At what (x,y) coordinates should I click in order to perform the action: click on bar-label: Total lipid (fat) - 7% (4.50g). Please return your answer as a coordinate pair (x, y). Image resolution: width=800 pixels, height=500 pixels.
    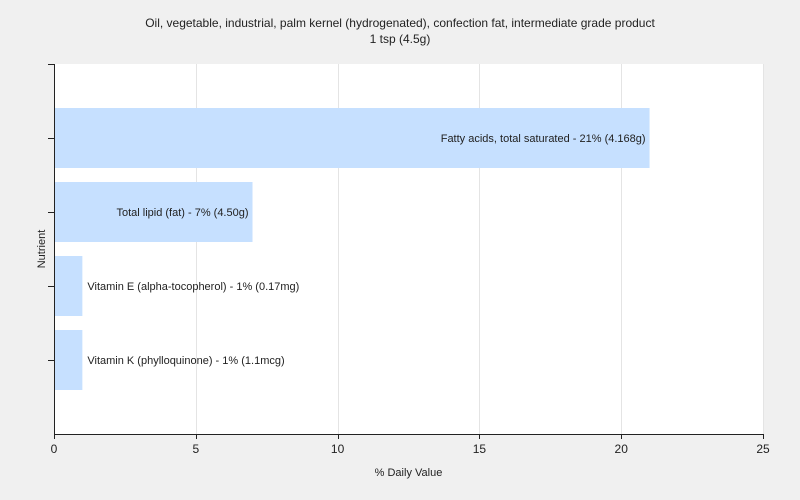
    Looking at the image, I should click on (182, 213).